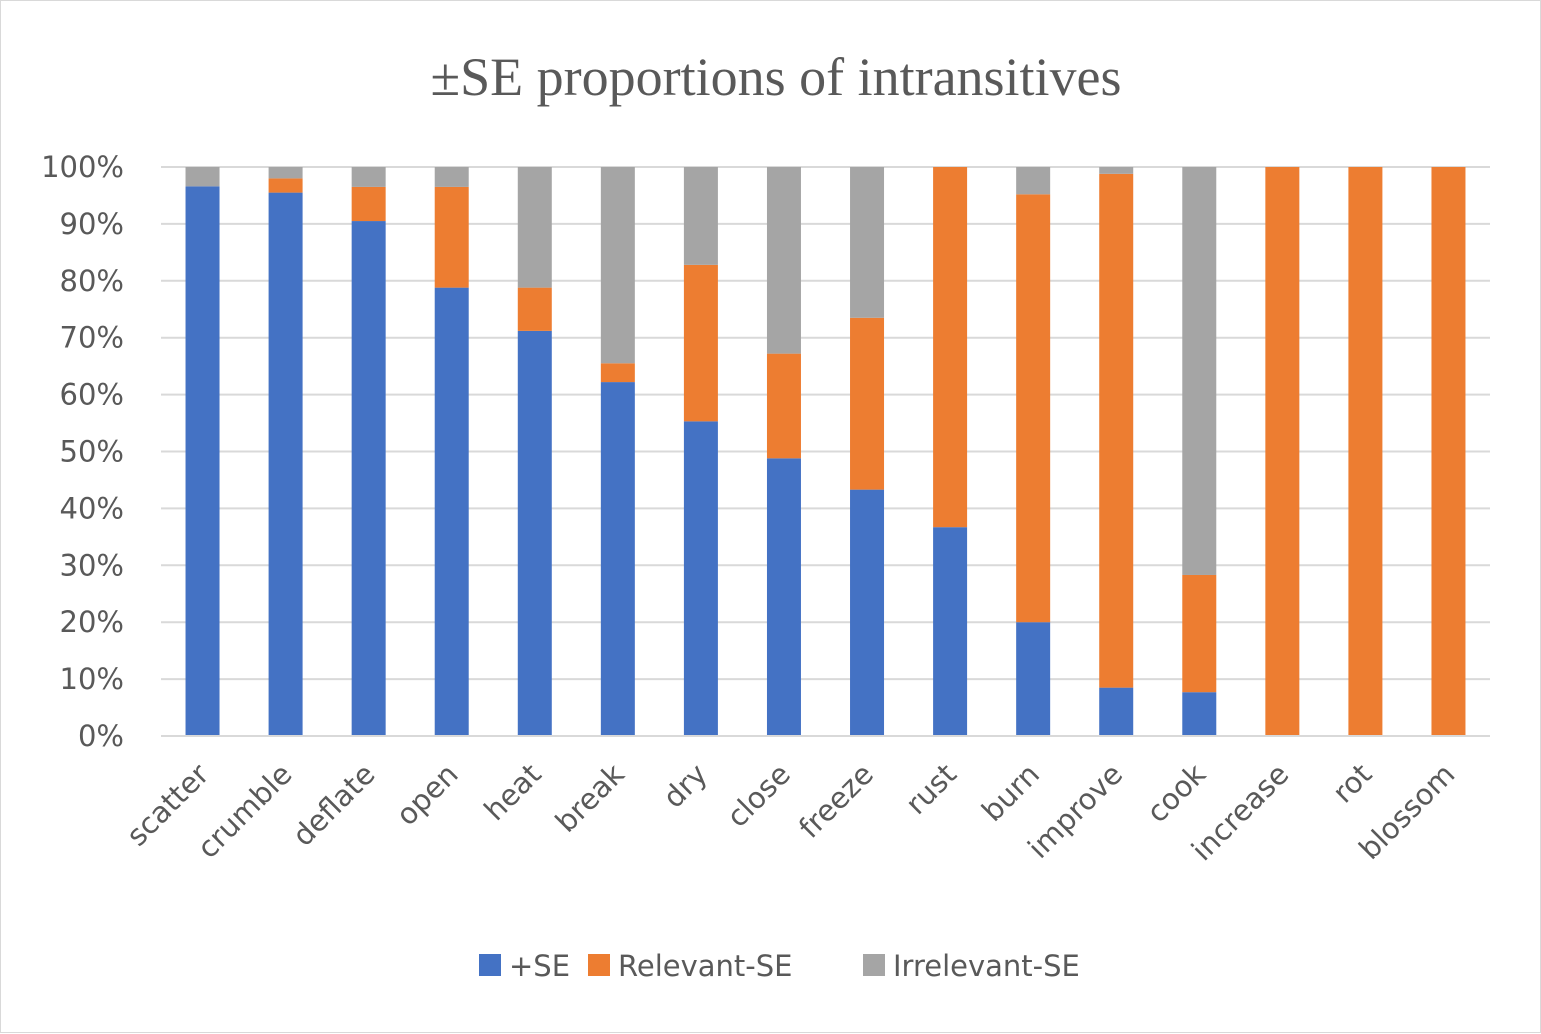 Image resolution: width=1541 pixels, height=1034 pixels. What do you see at coordinates (202, 461) in the screenshot?
I see `bar-segment--se-scatter` at bounding box center [202, 461].